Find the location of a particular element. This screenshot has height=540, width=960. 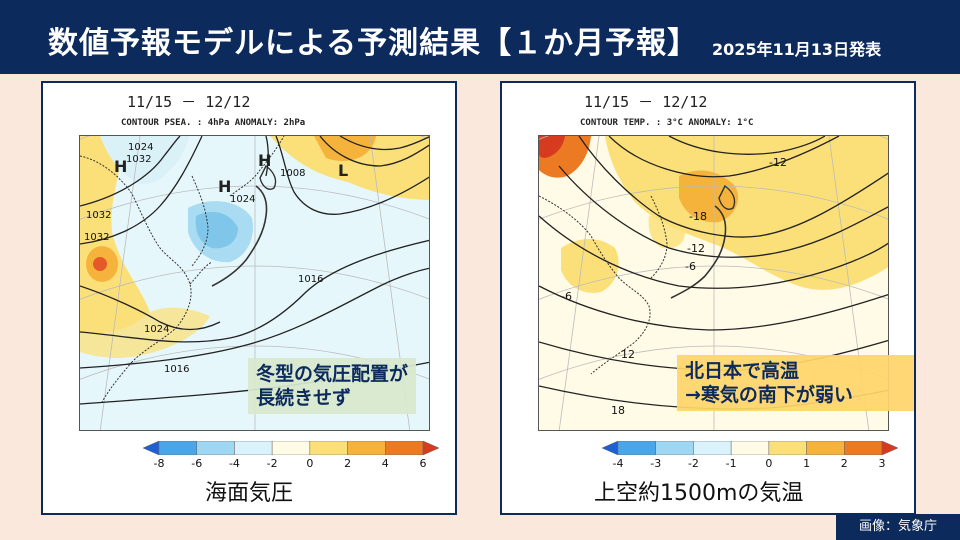

colorbar-tick-label: -1 is located at coordinates (731, 463).